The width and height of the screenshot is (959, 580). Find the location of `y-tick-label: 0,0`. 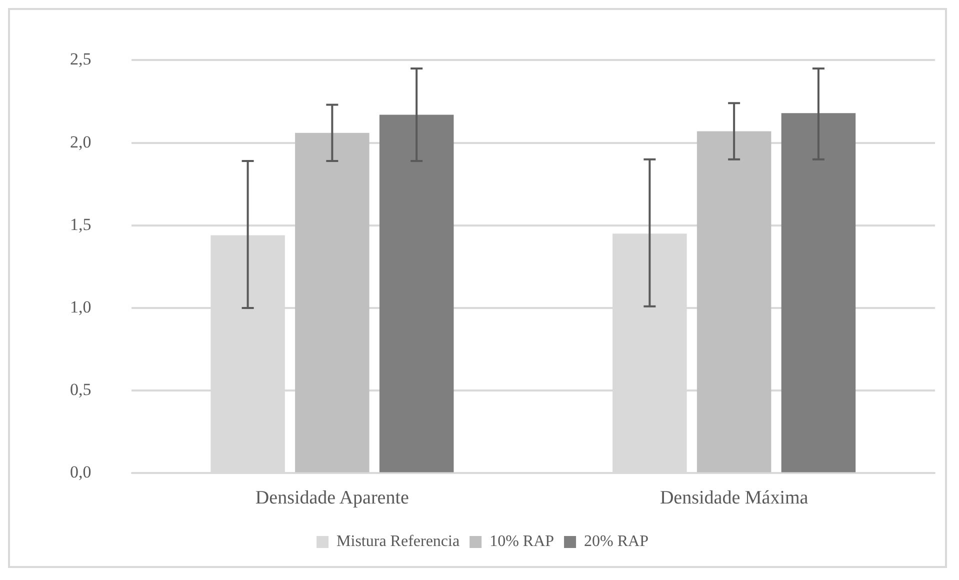

y-tick-label: 0,0 is located at coordinates (81, 472).